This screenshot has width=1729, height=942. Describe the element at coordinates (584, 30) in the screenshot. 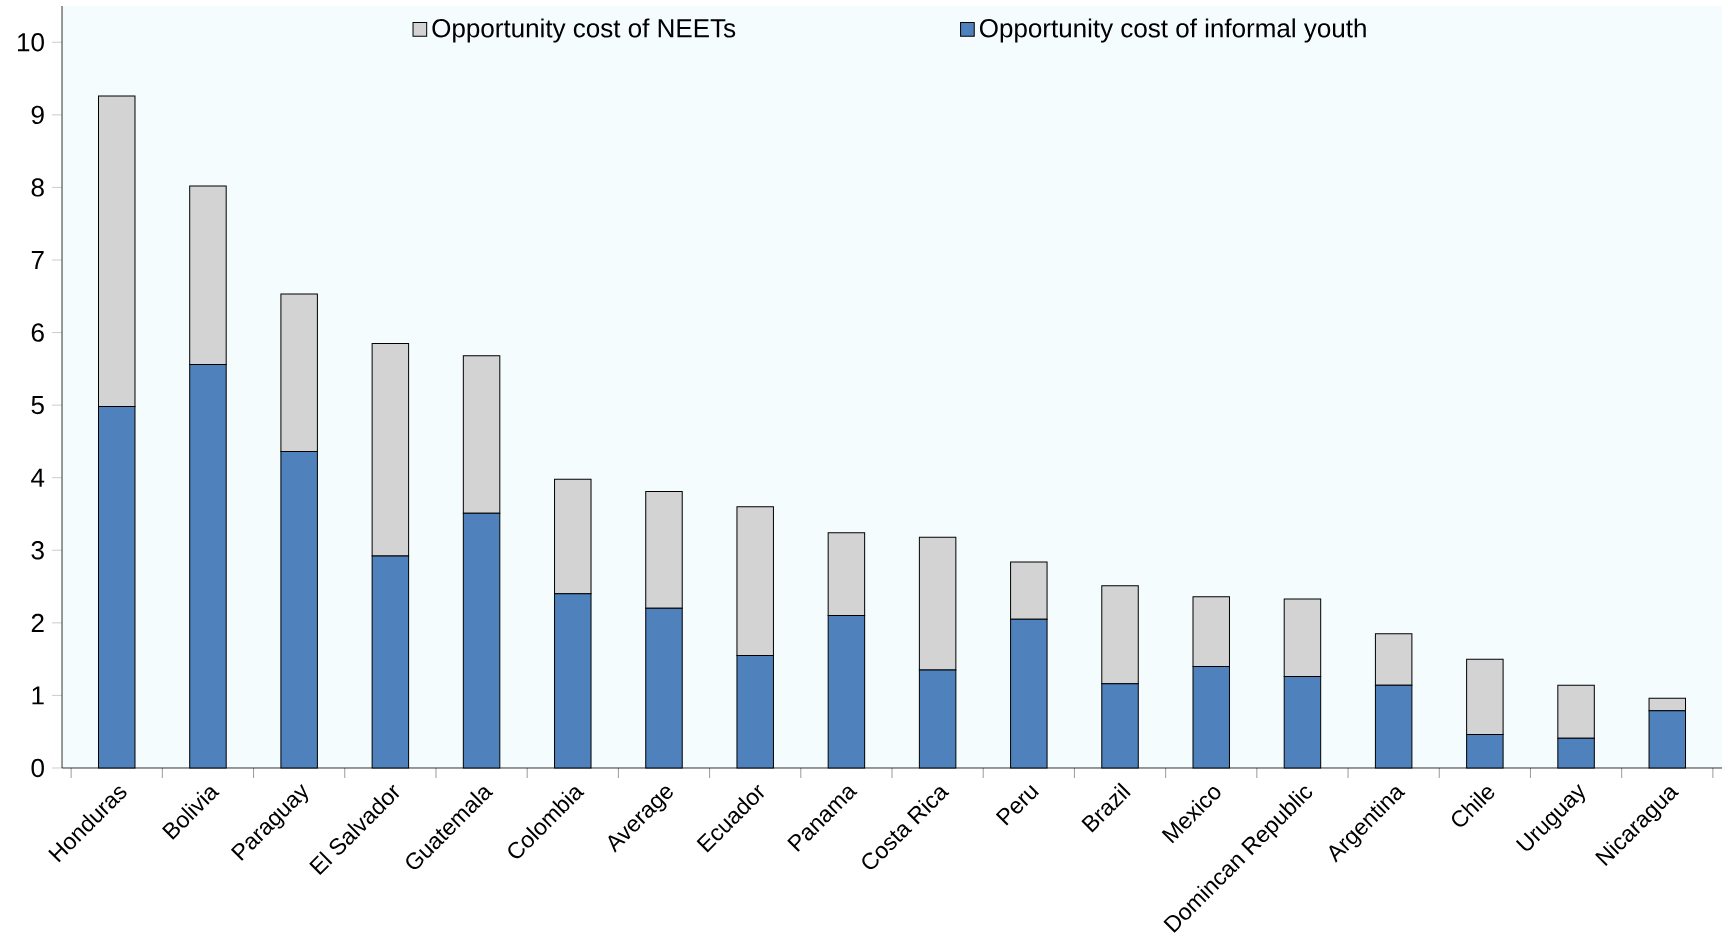

I see `legend-label: Opportunity cost of NEETs` at that location.